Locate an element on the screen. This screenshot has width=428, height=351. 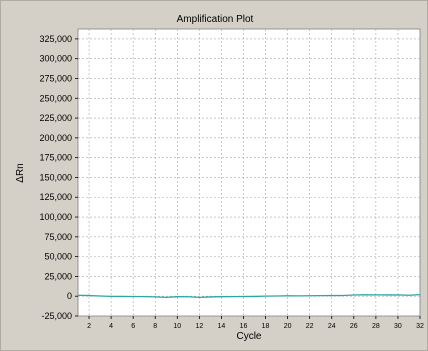
y-tick-label: 250,000 is located at coordinates (55, 98).